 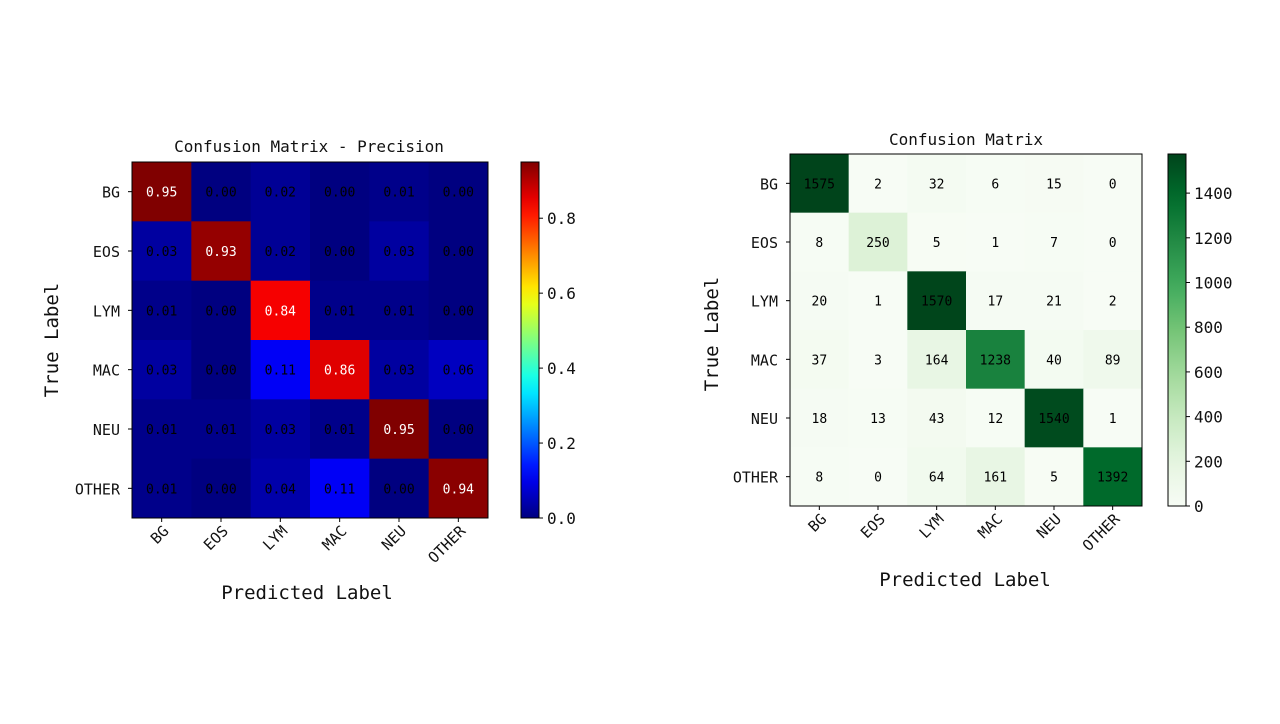 I want to click on y-tick-label: EOS, so click(x=764, y=243).